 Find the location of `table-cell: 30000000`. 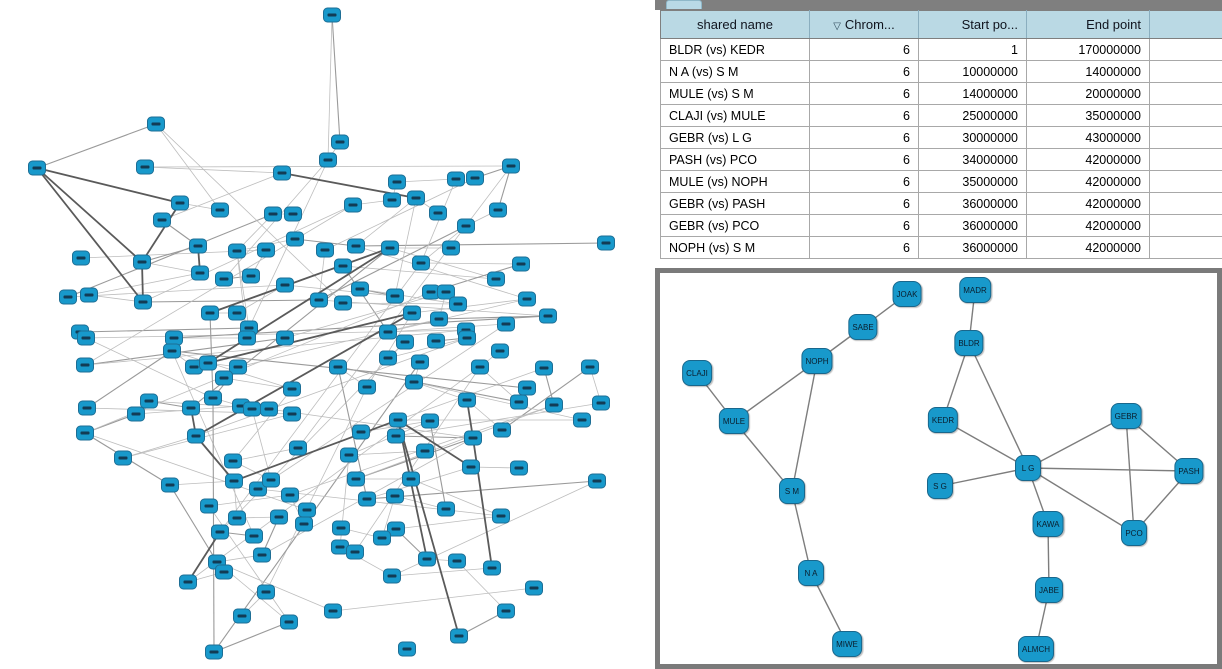

table-cell: 30000000 is located at coordinates (972, 137).